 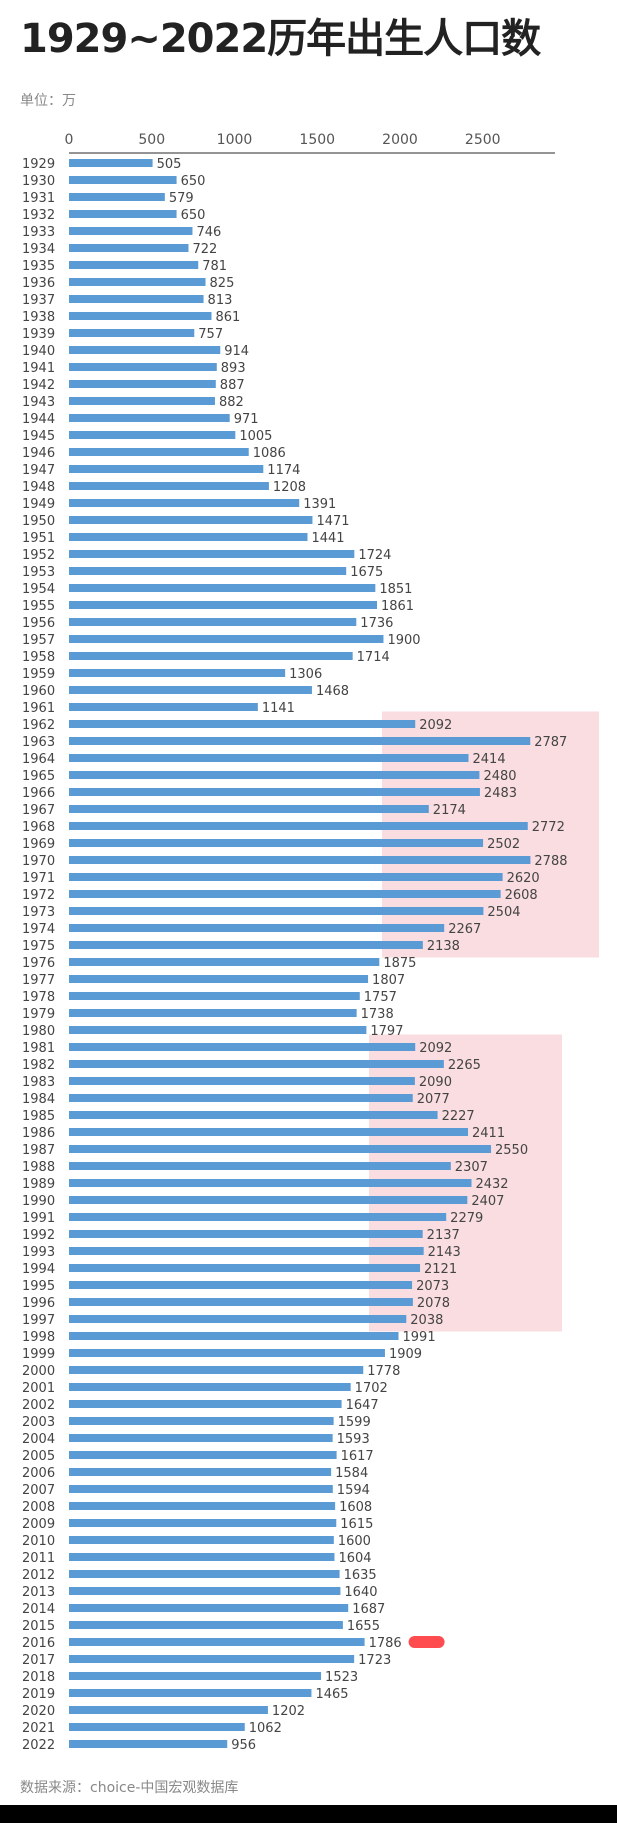 What do you see at coordinates (490, 834) in the screenshot?
I see `highlight-band` at bounding box center [490, 834].